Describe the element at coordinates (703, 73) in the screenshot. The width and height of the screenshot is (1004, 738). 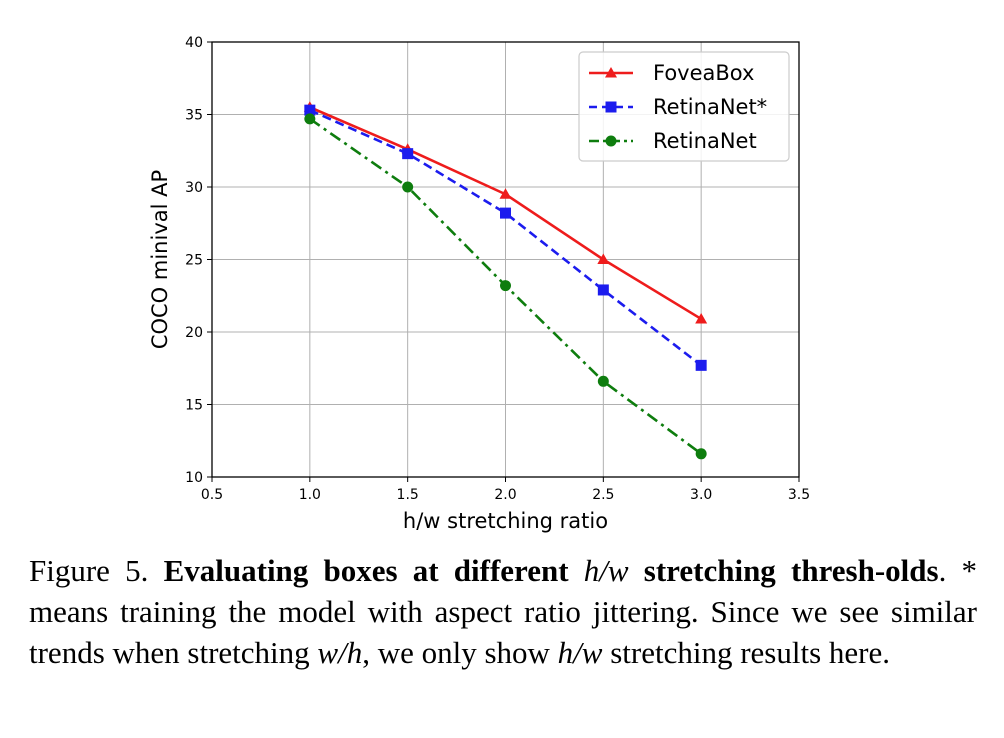
I see `legend-label-foveabox: FoveaBox` at that location.